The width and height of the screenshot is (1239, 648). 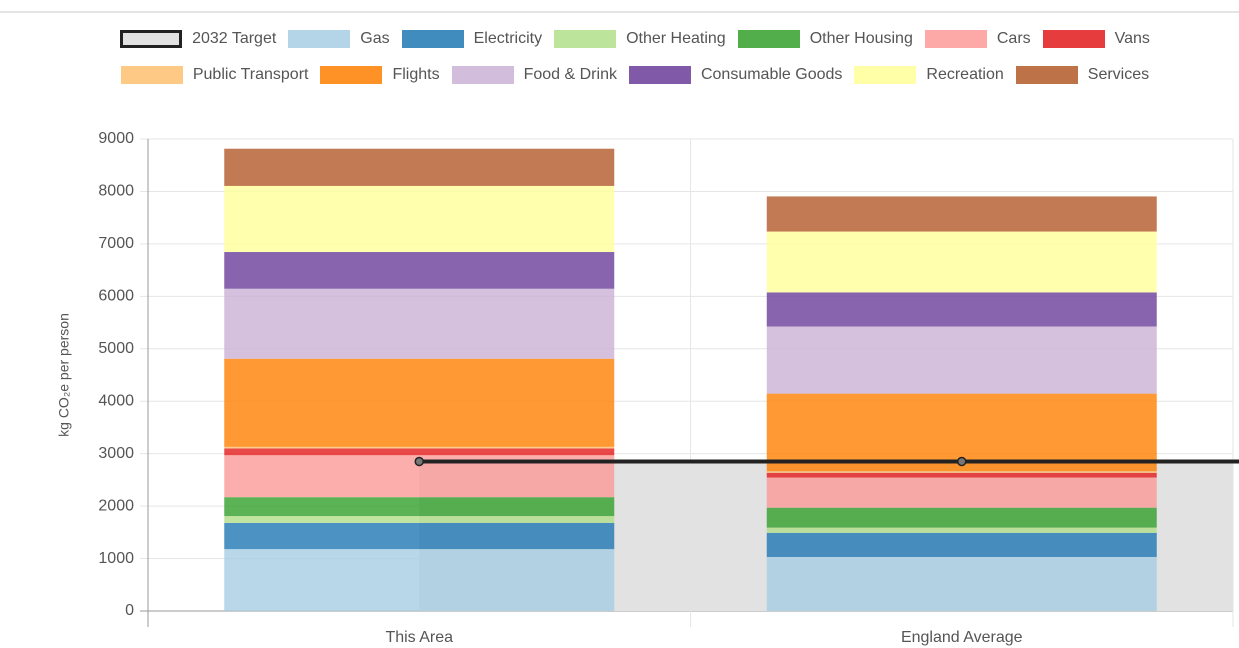 I want to click on legend-label: Food & Drink, so click(x=570, y=74).